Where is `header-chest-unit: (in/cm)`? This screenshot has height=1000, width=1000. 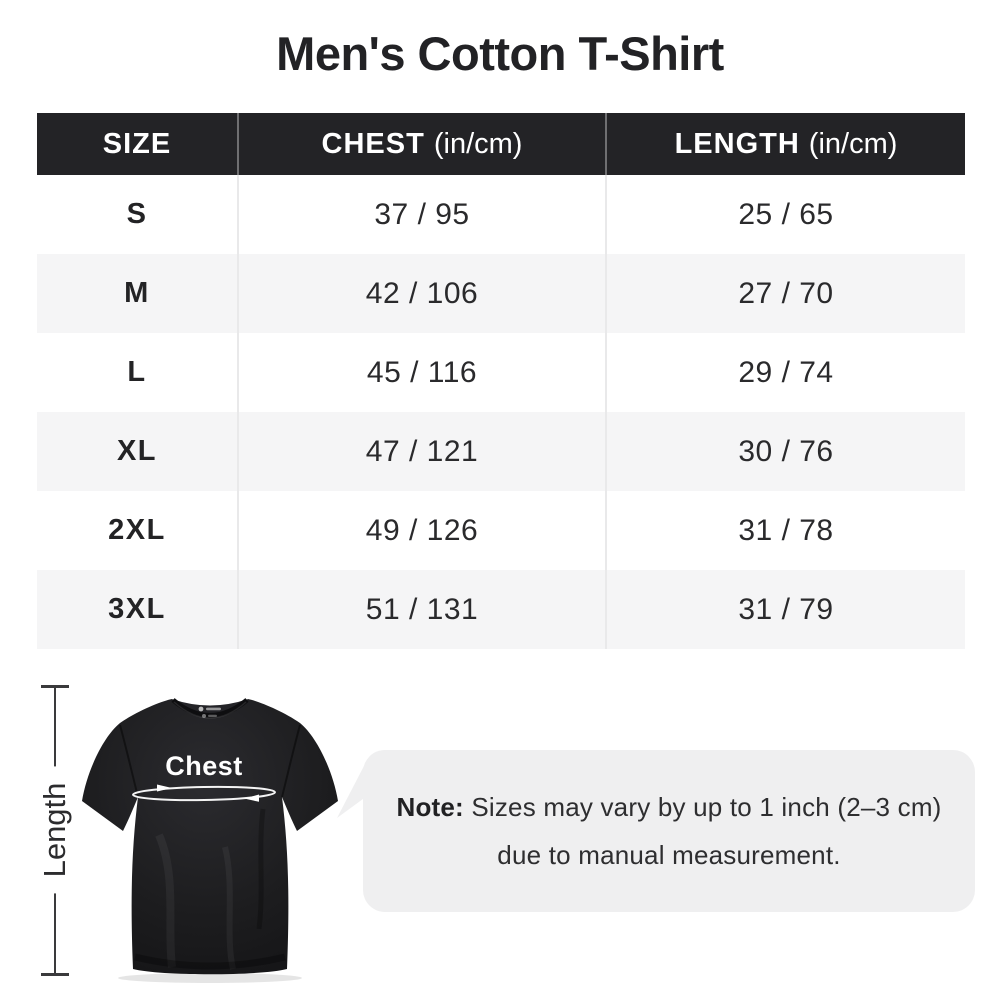
header-chest-unit: (in/cm) is located at coordinates (478, 143).